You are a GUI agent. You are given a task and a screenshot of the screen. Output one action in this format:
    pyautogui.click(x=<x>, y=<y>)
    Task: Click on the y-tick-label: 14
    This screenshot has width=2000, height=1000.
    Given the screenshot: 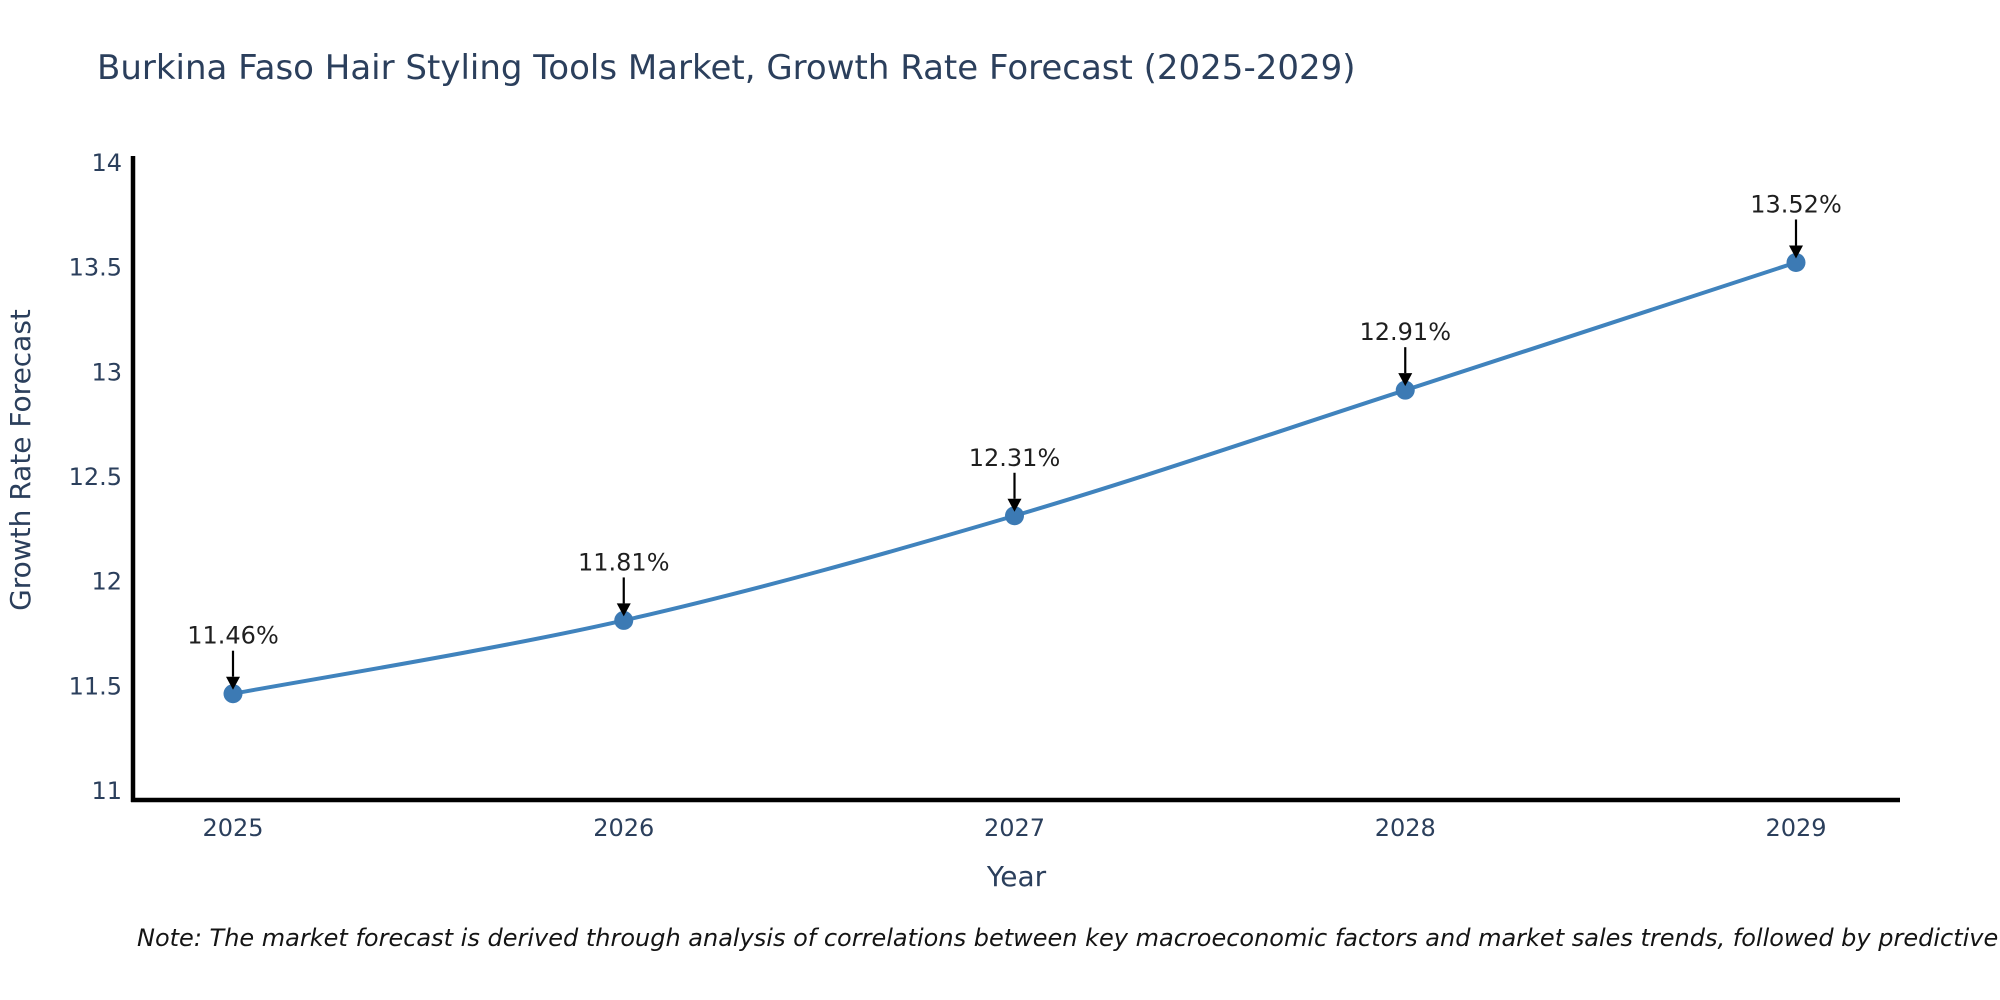 What is the action you would take?
    pyautogui.click(x=106, y=163)
    